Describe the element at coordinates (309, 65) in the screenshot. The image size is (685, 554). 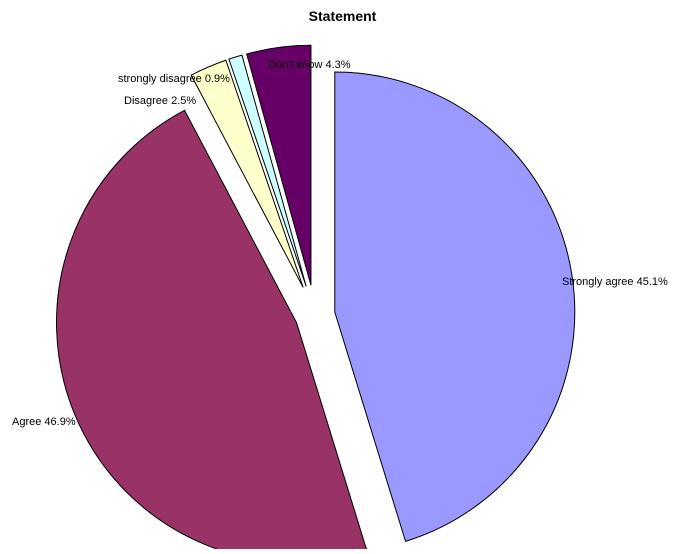
I see `slice-label-don-t-know: Don’t know 4.3%` at that location.